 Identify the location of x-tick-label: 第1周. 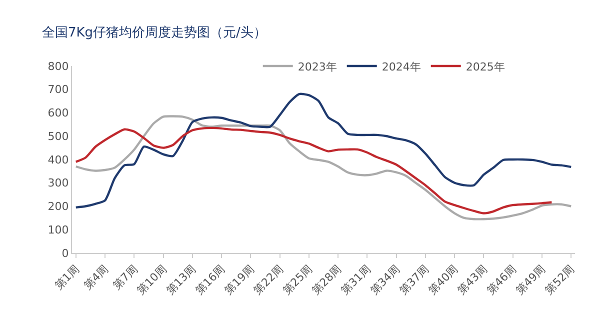
(67, 277).